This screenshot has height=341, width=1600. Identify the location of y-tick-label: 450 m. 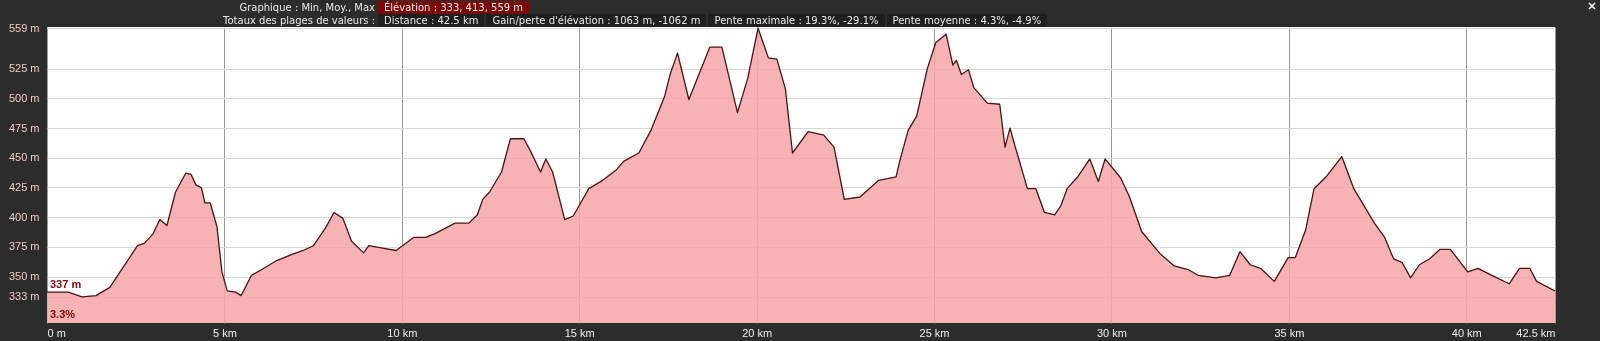
(24, 157).